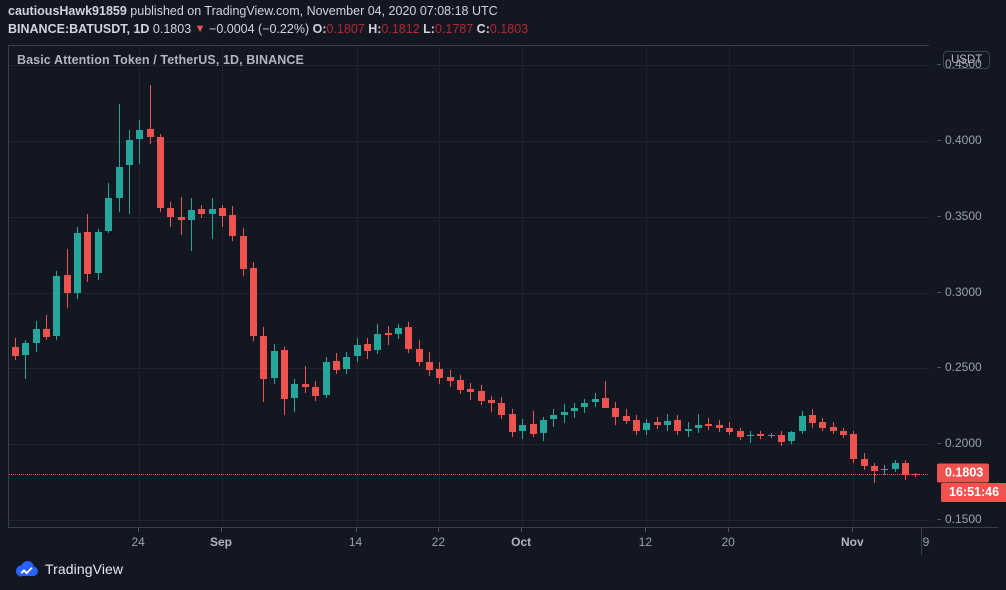 The width and height of the screenshot is (1006, 590). What do you see at coordinates (963, 473) in the screenshot?
I see `current-price-badge: 0.1803` at bounding box center [963, 473].